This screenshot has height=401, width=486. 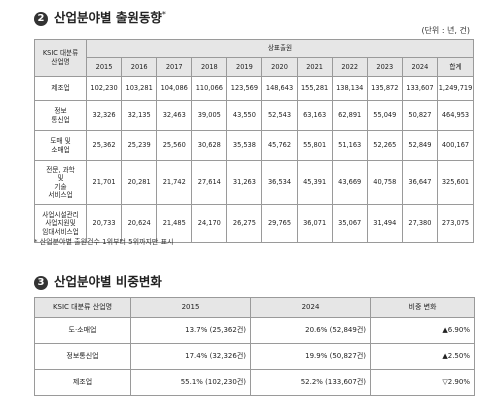 What do you see at coordinates (60, 111) in the screenshot?
I see `industry-name-line: 정보` at bounding box center [60, 111].